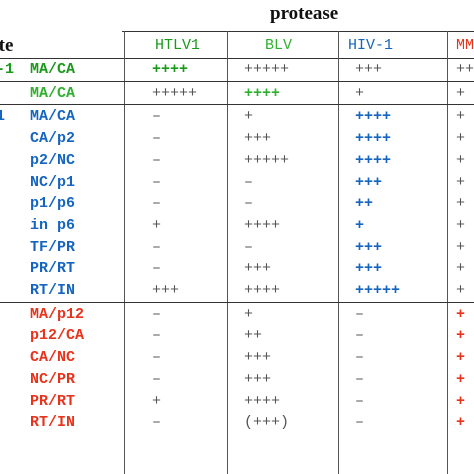 This screenshot has width=474, height=474. I want to click on protease-header-rule, so click(298, 31).